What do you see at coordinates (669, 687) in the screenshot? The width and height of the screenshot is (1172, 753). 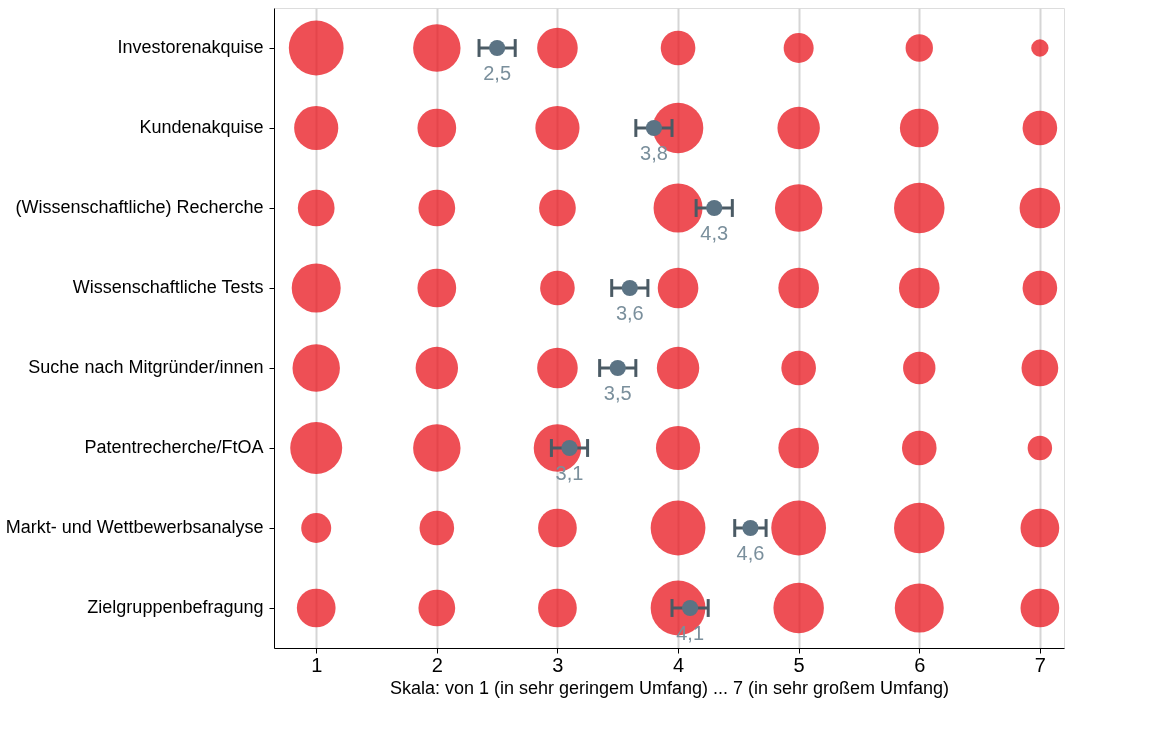 I see `x-axis-title: Skala: von 1 (in sehr geringem Umfang) ... 7 (in sehr großem Umfang)` at bounding box center [669, 687].